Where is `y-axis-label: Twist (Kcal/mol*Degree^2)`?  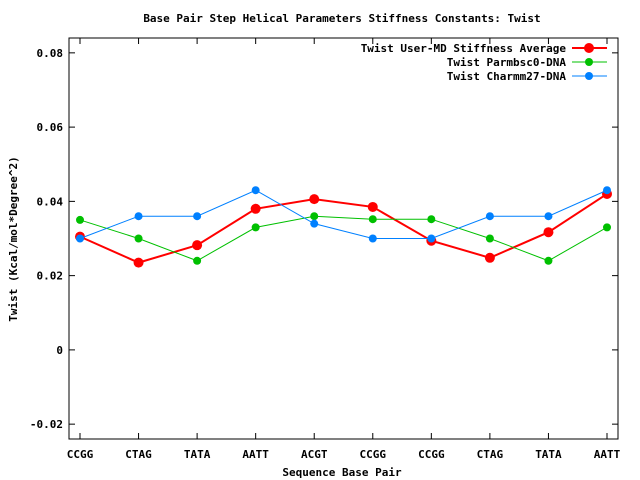 y-axis-label: Twist (Kcal/mol*Degree^2) is located at coordinates (13, 239).